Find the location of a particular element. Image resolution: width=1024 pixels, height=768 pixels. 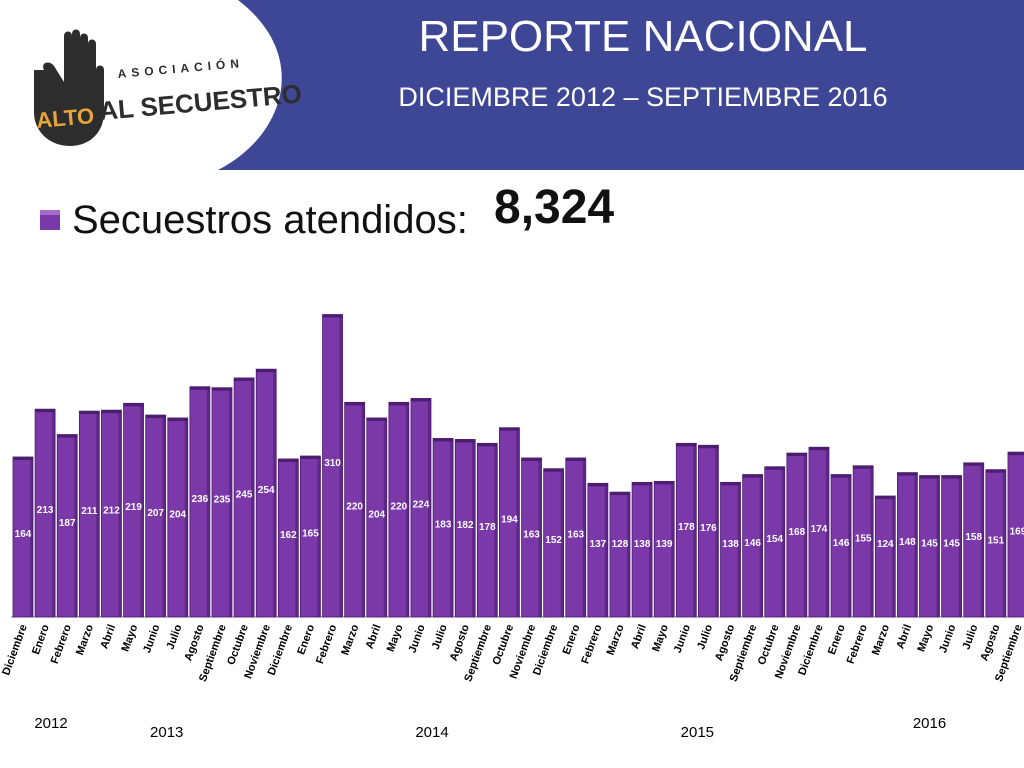

bar-value-label: 154 is located at coordinates (774, 539).